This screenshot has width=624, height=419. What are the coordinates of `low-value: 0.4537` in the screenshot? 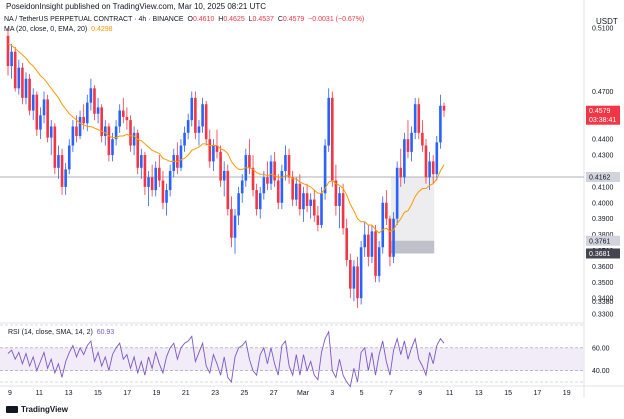 It's located at (263, 19).